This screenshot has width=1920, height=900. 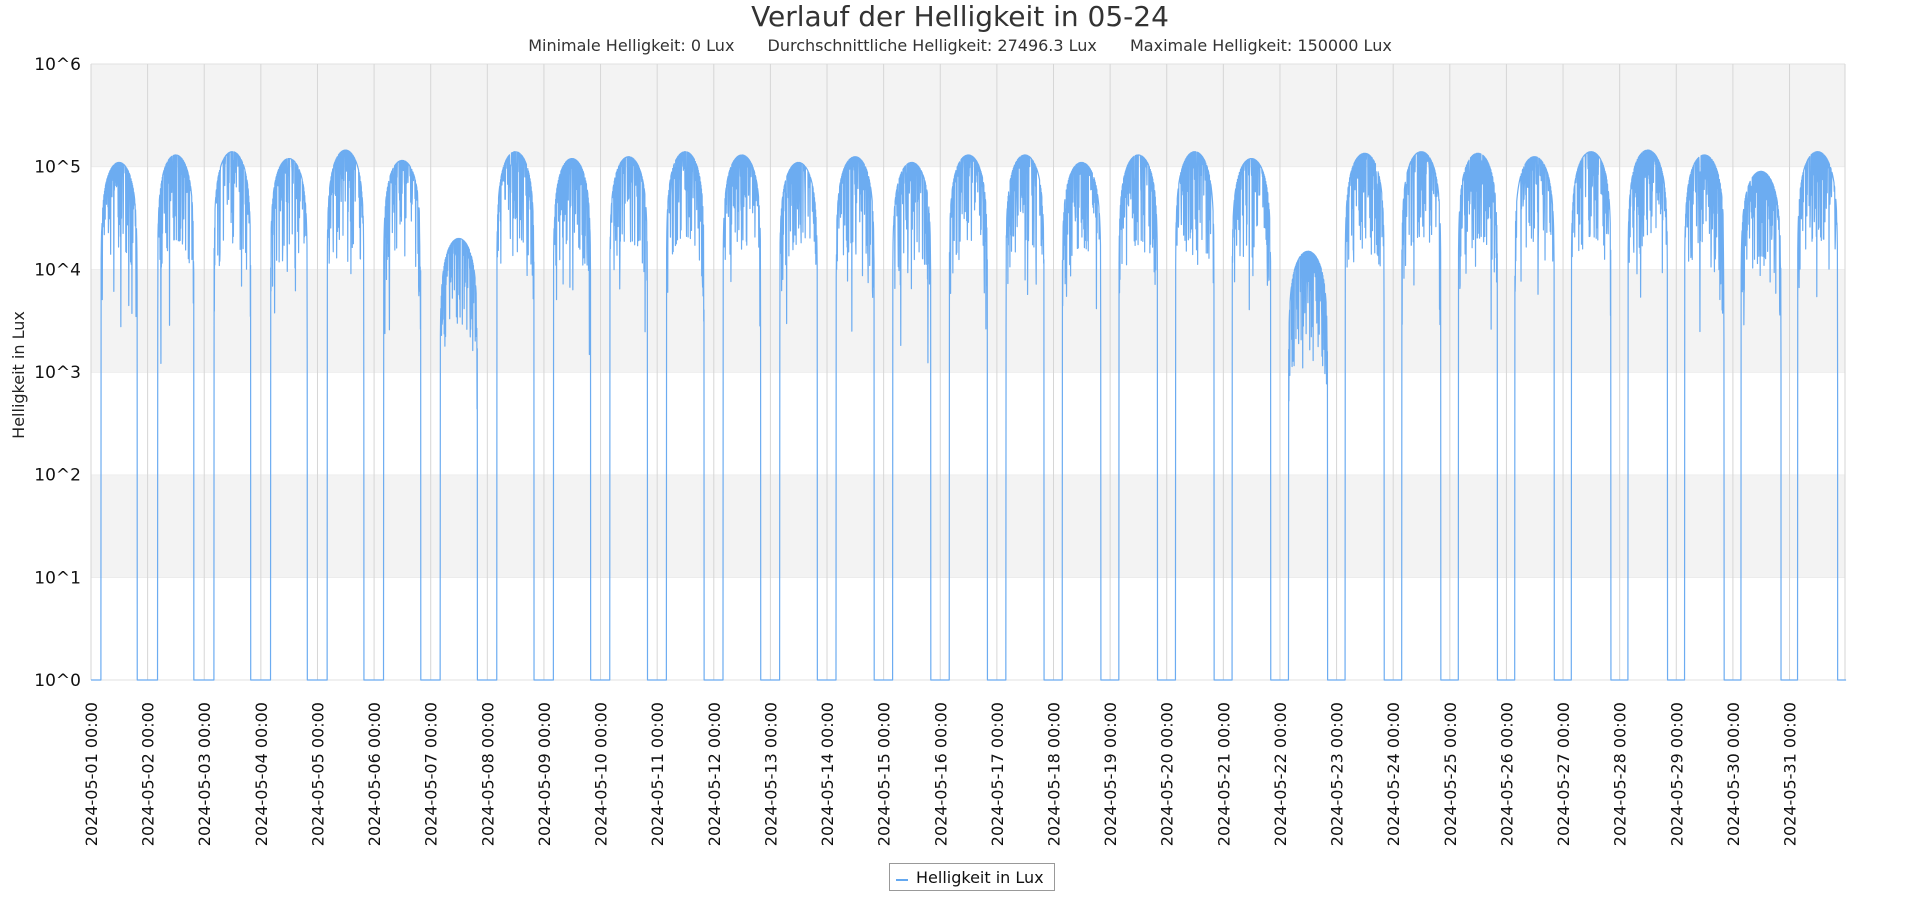 I want to click on x-tick-label: 2024-05-21 00:00, so click(x=1223, y=774).